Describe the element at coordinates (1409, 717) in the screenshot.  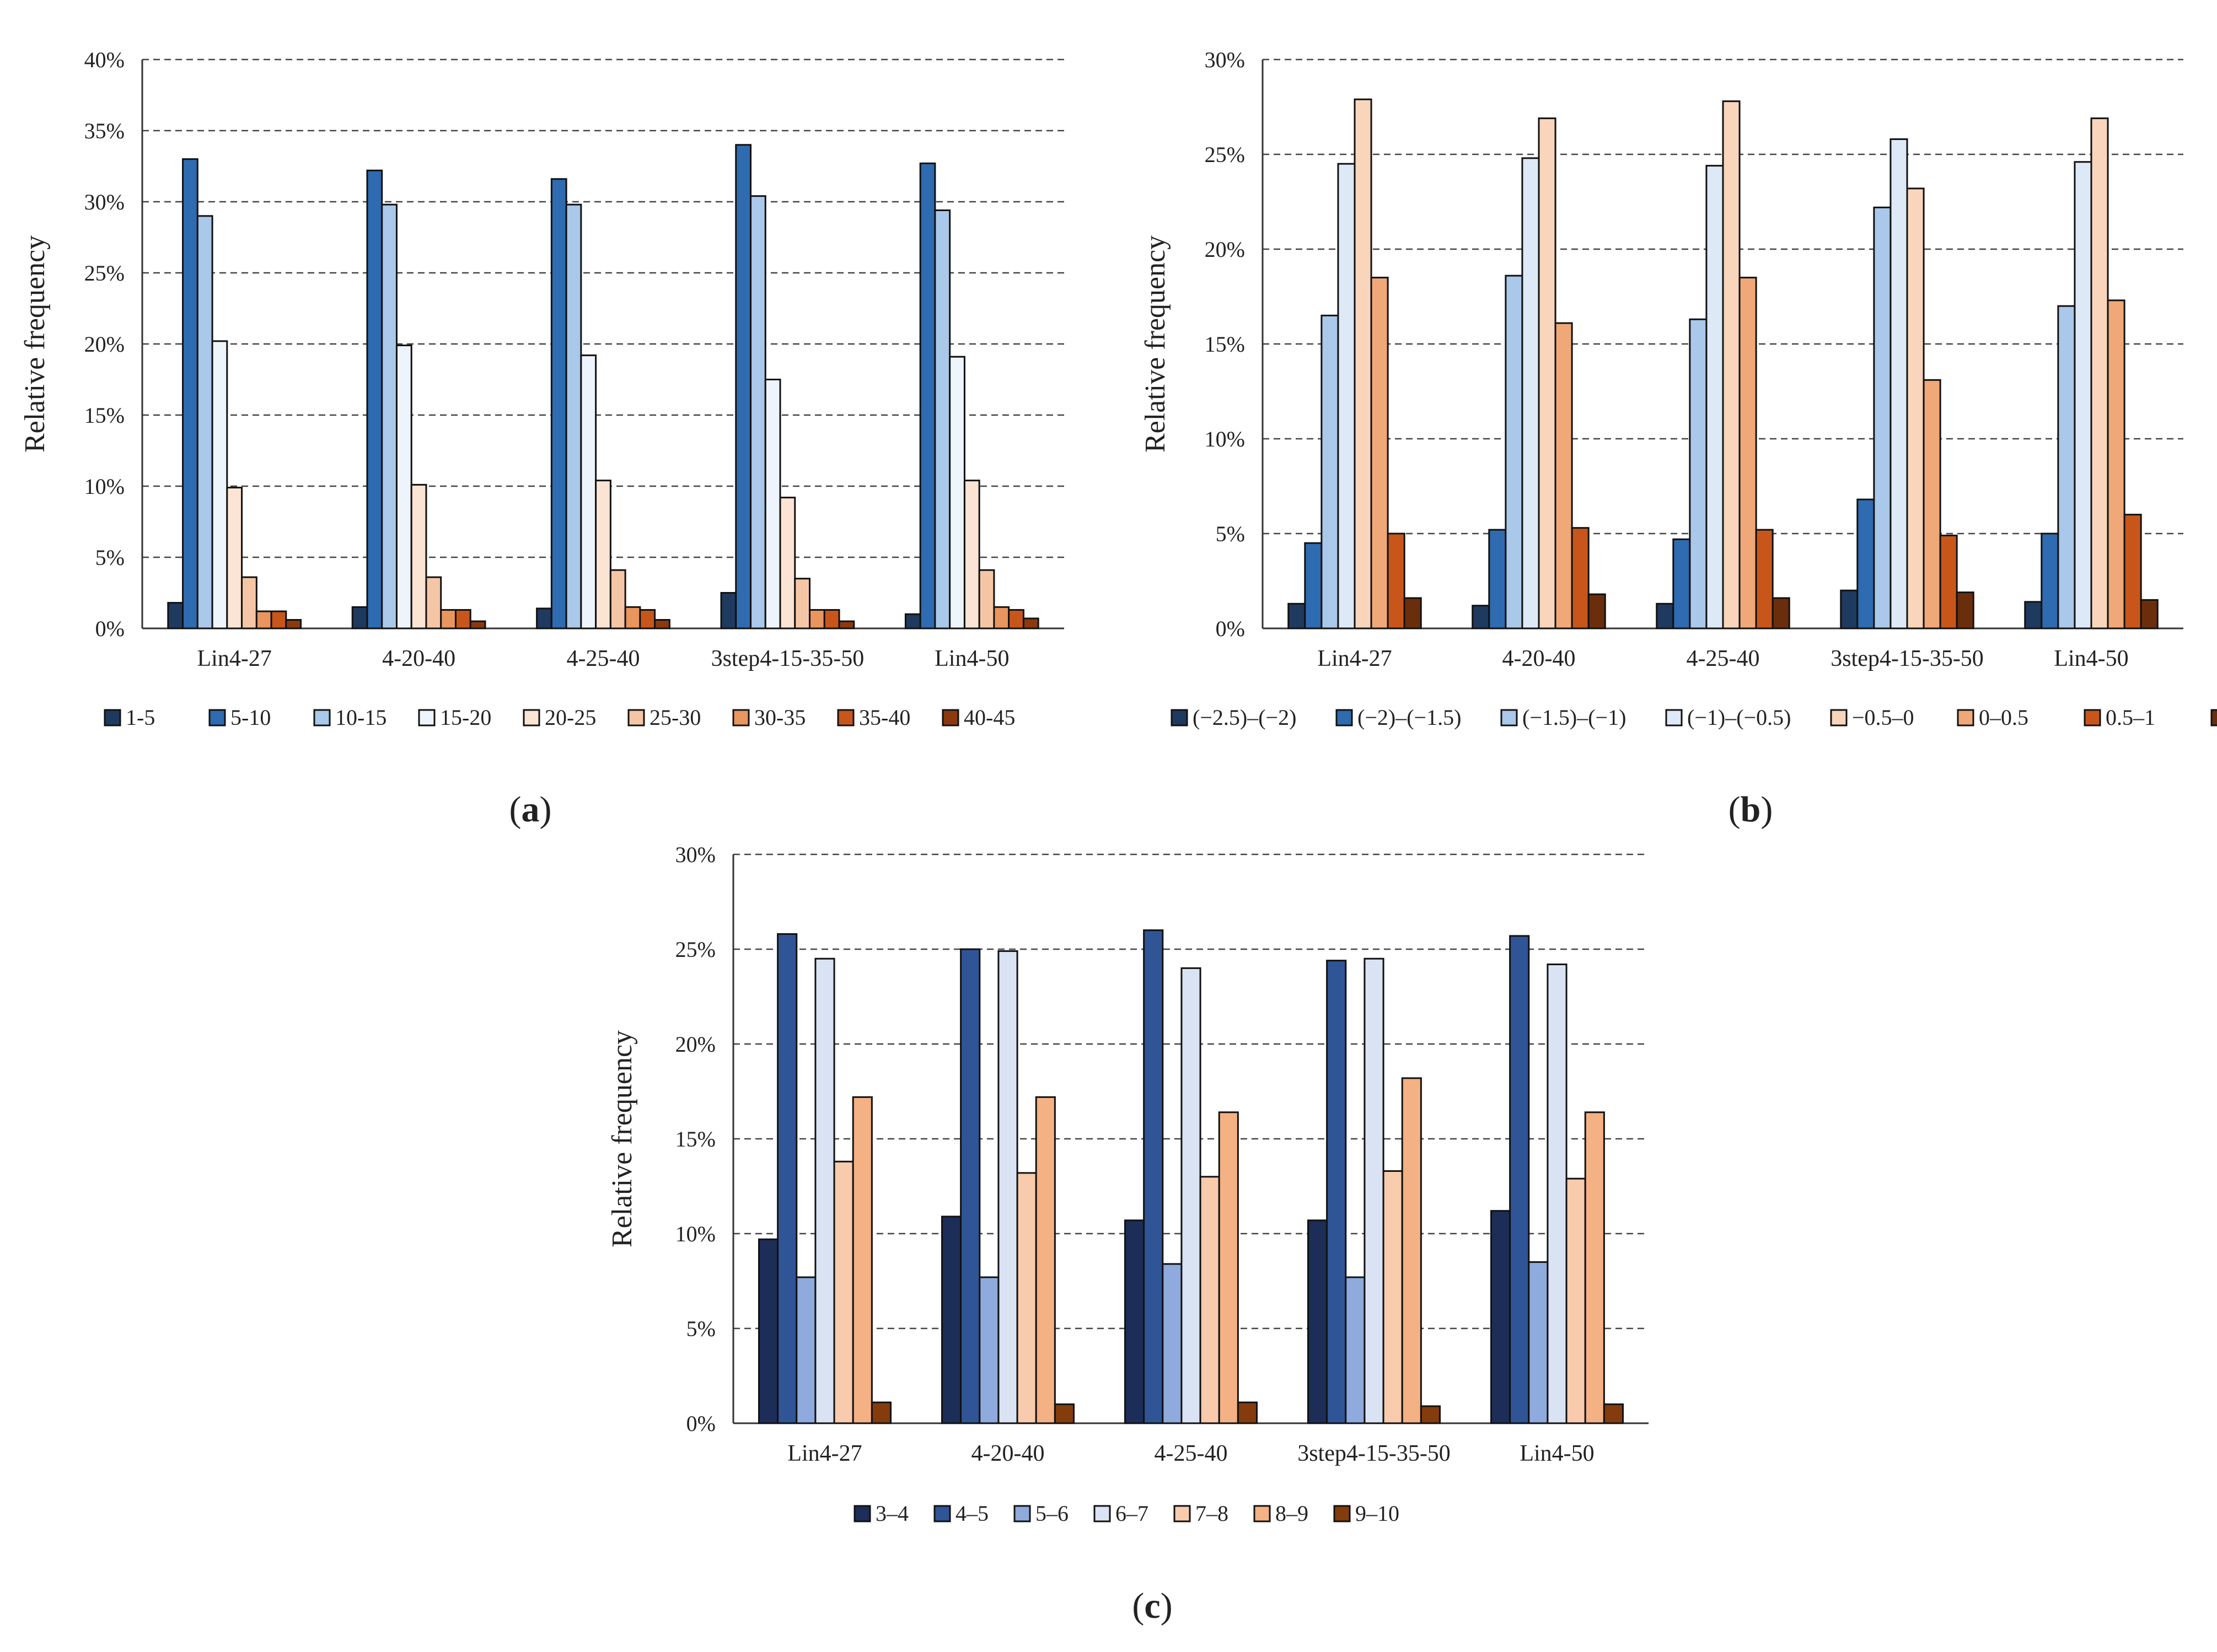
I see `legend-label: (−2)–(−1.5)` at that location.